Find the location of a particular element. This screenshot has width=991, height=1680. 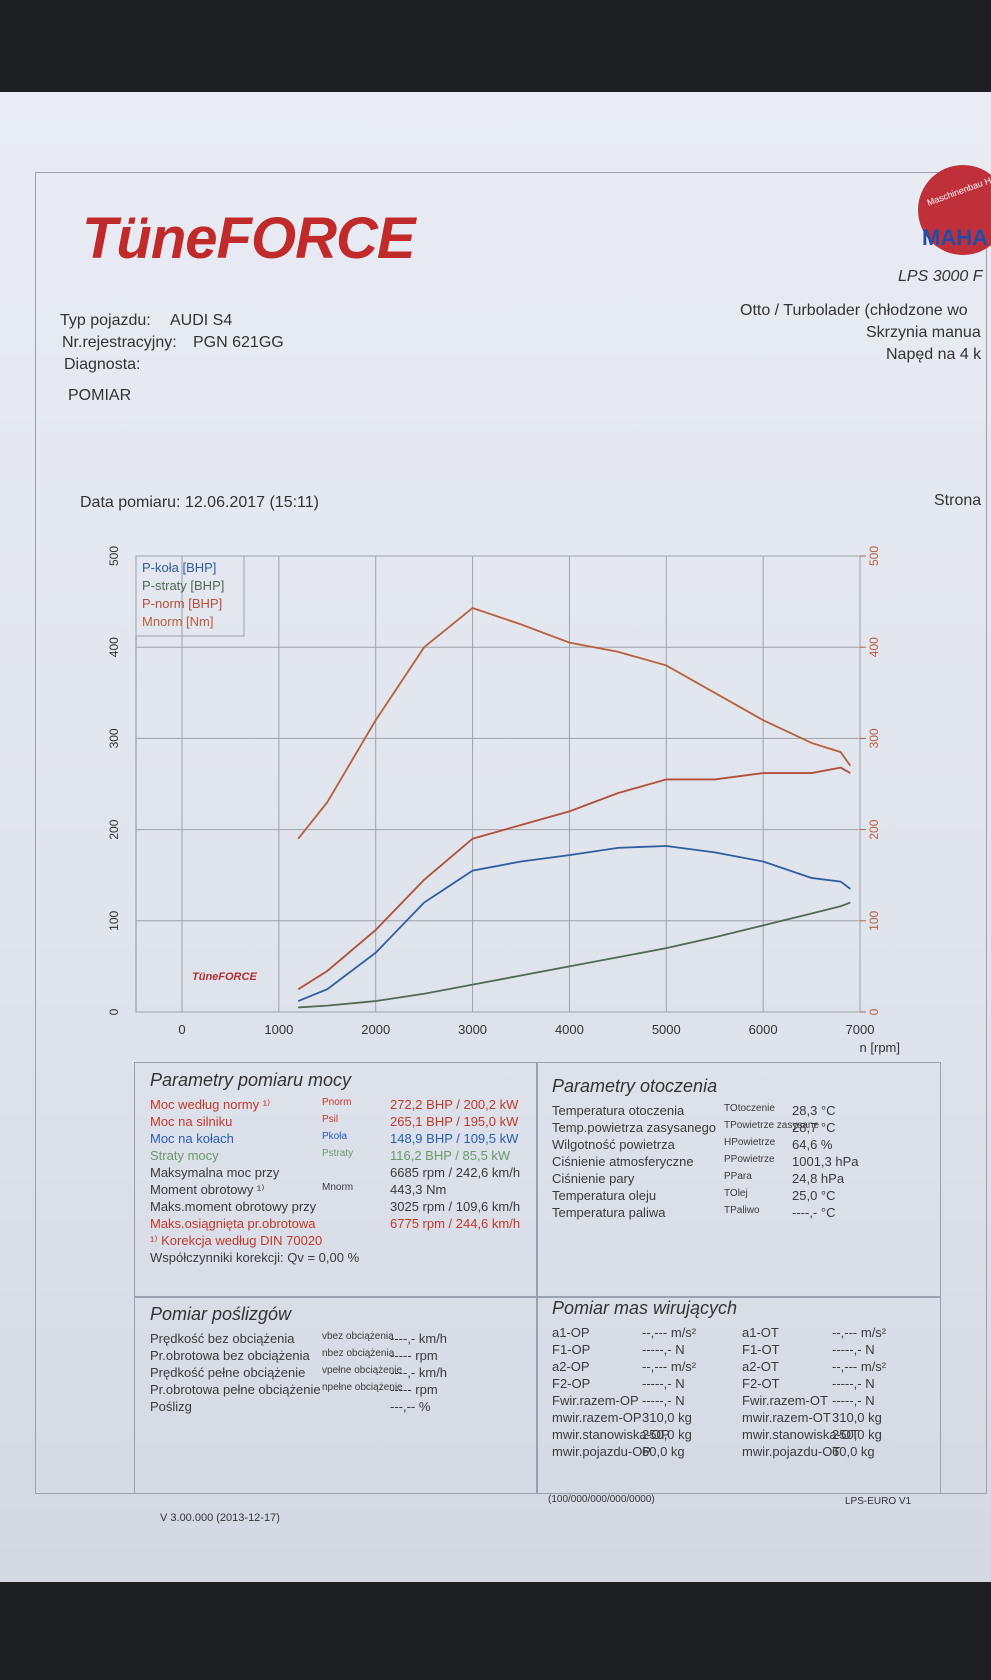

table-title: Pomiar poślizgów is located at coordinates (221, 1314).